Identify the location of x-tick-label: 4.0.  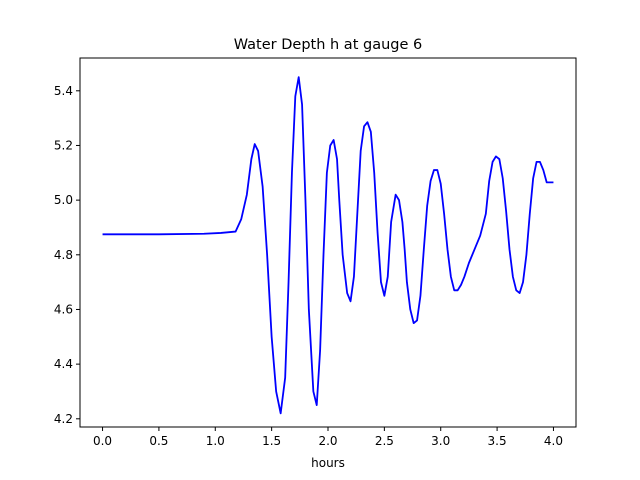
(553, 441).